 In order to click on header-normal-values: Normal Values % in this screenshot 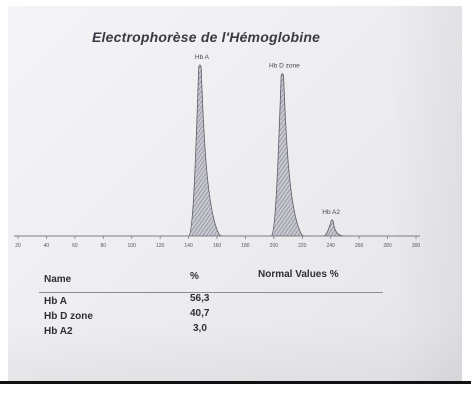, I will do `click(298, 274)`.